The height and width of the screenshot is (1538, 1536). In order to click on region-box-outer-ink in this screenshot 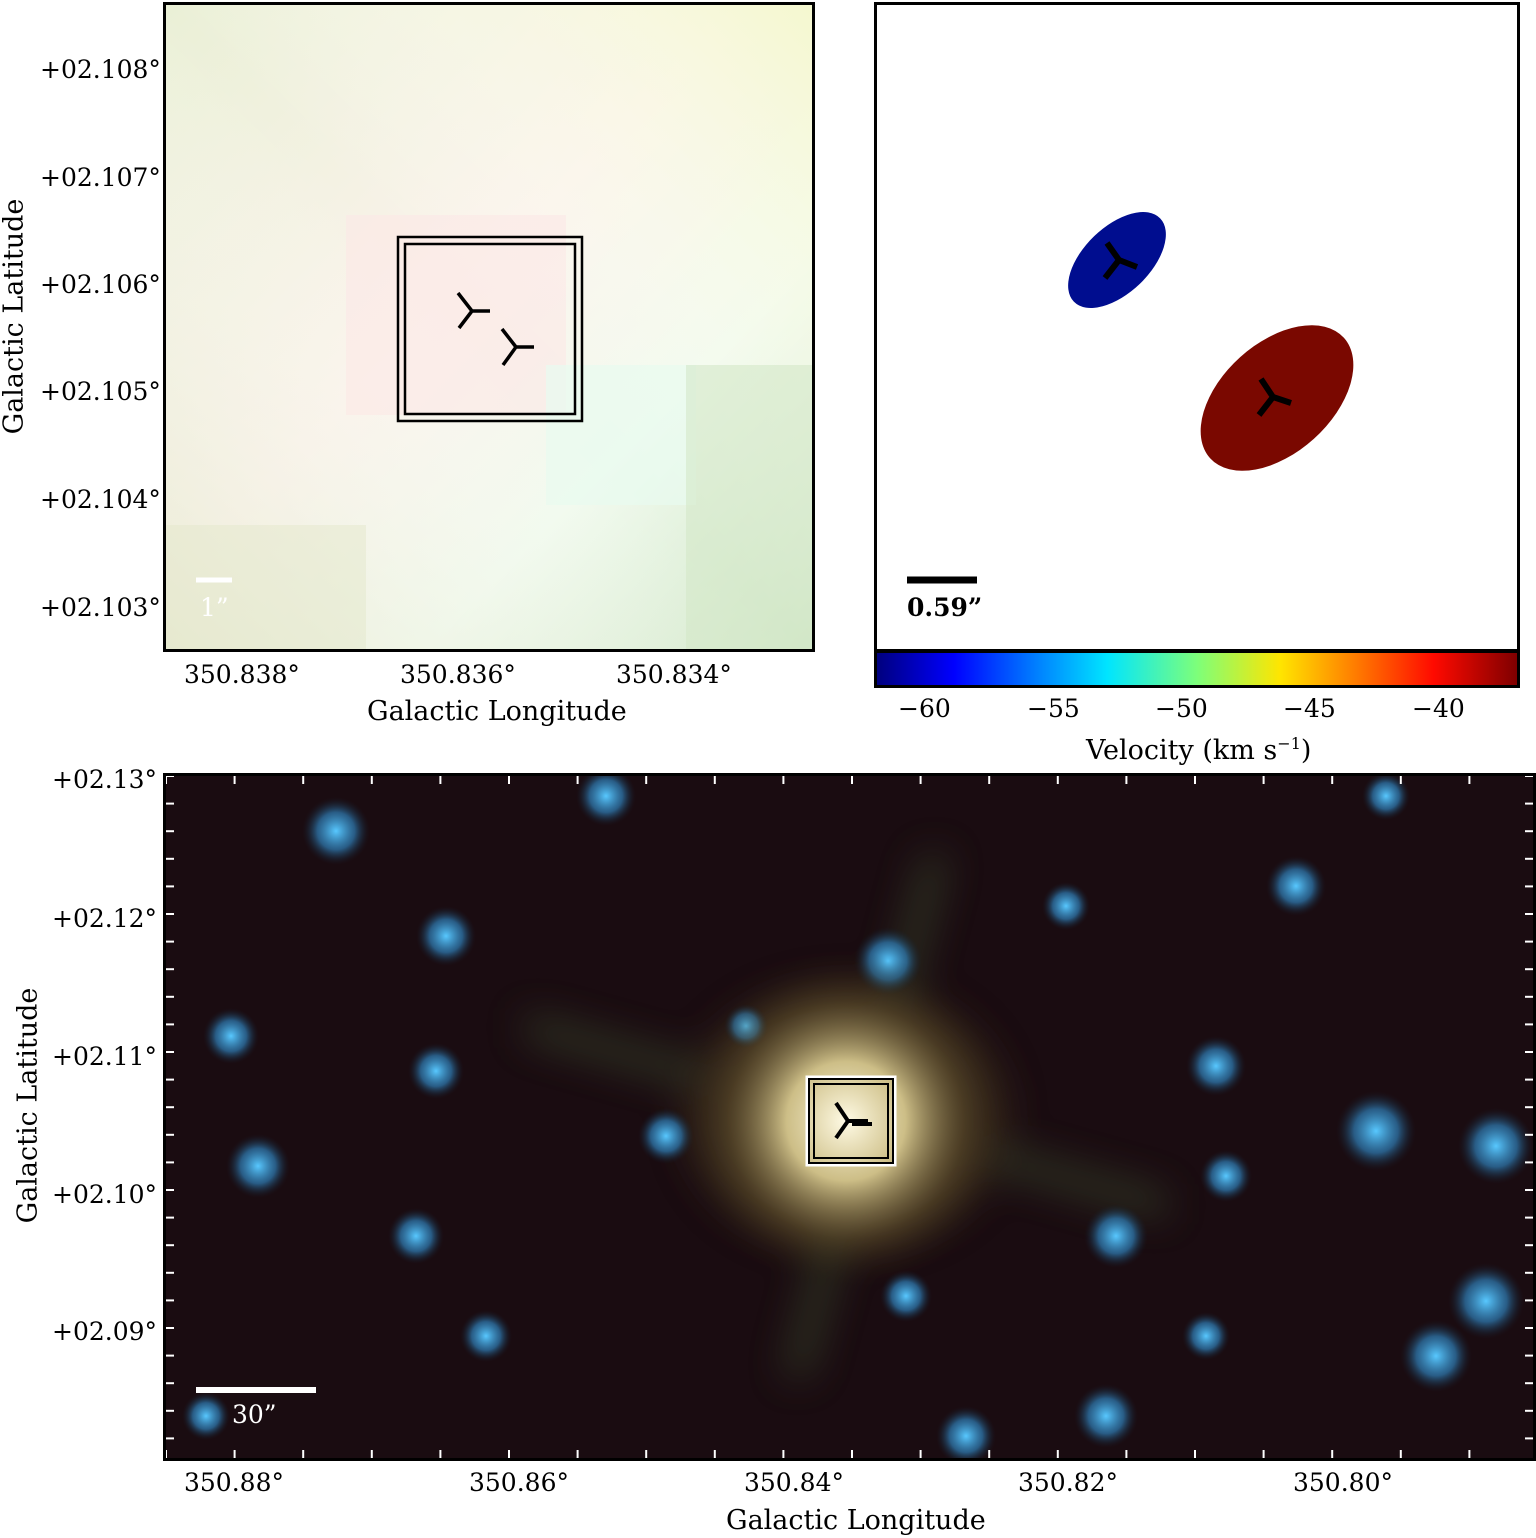, I will do `click(851, 1121)`.